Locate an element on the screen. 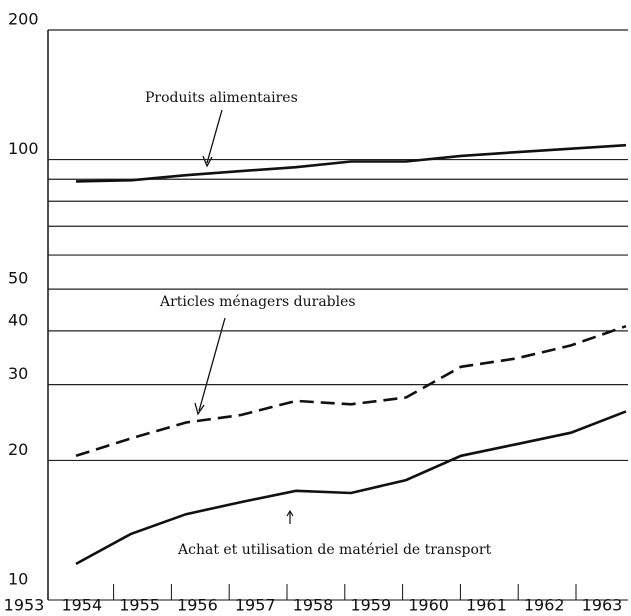 This screenshot has height=616, width=631. x-tick-label: 1962 is located at coordinates (544, 605).